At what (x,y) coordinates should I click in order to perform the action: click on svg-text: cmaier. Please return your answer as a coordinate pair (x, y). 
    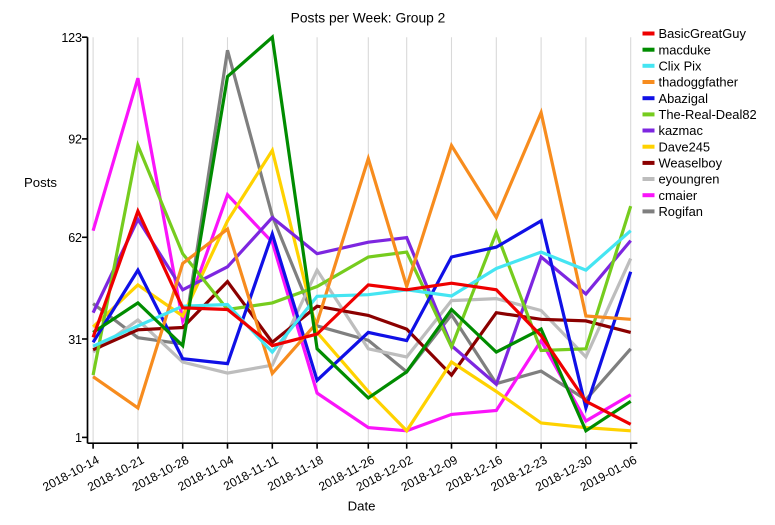
    Looking at the image, I should click on (678, 195).